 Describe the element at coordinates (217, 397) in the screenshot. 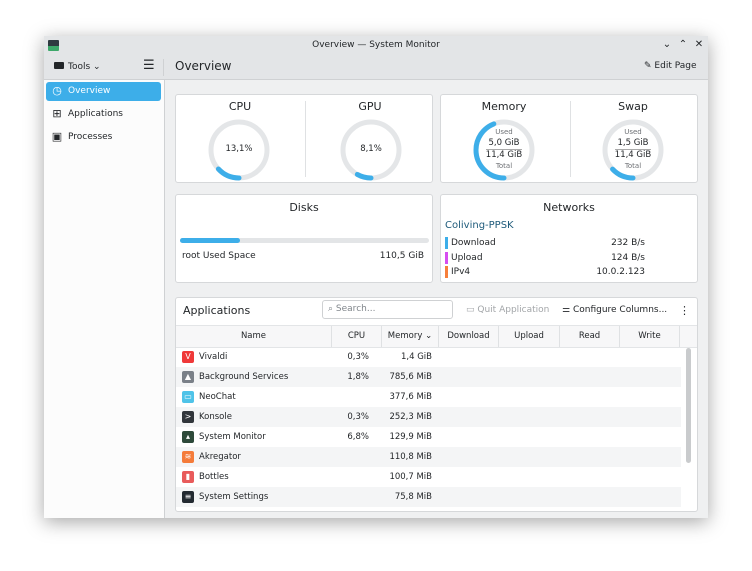

I see `app-name: NeoChat` at that location.